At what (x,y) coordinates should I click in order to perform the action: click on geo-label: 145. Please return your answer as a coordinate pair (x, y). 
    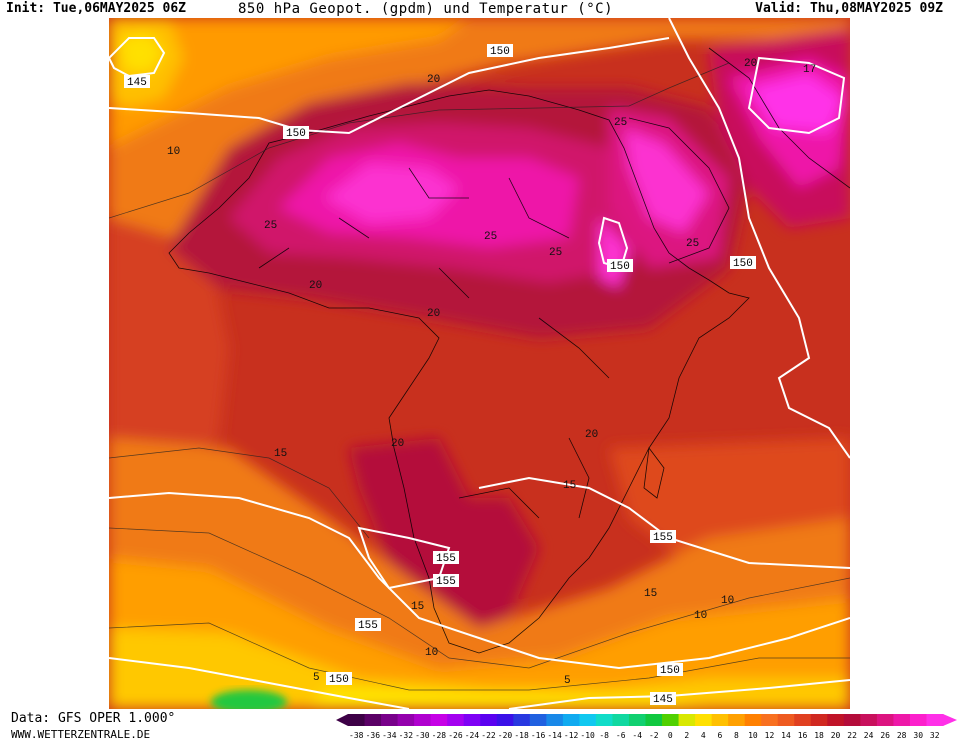
    Looking at the image, I should click on (137, 82).